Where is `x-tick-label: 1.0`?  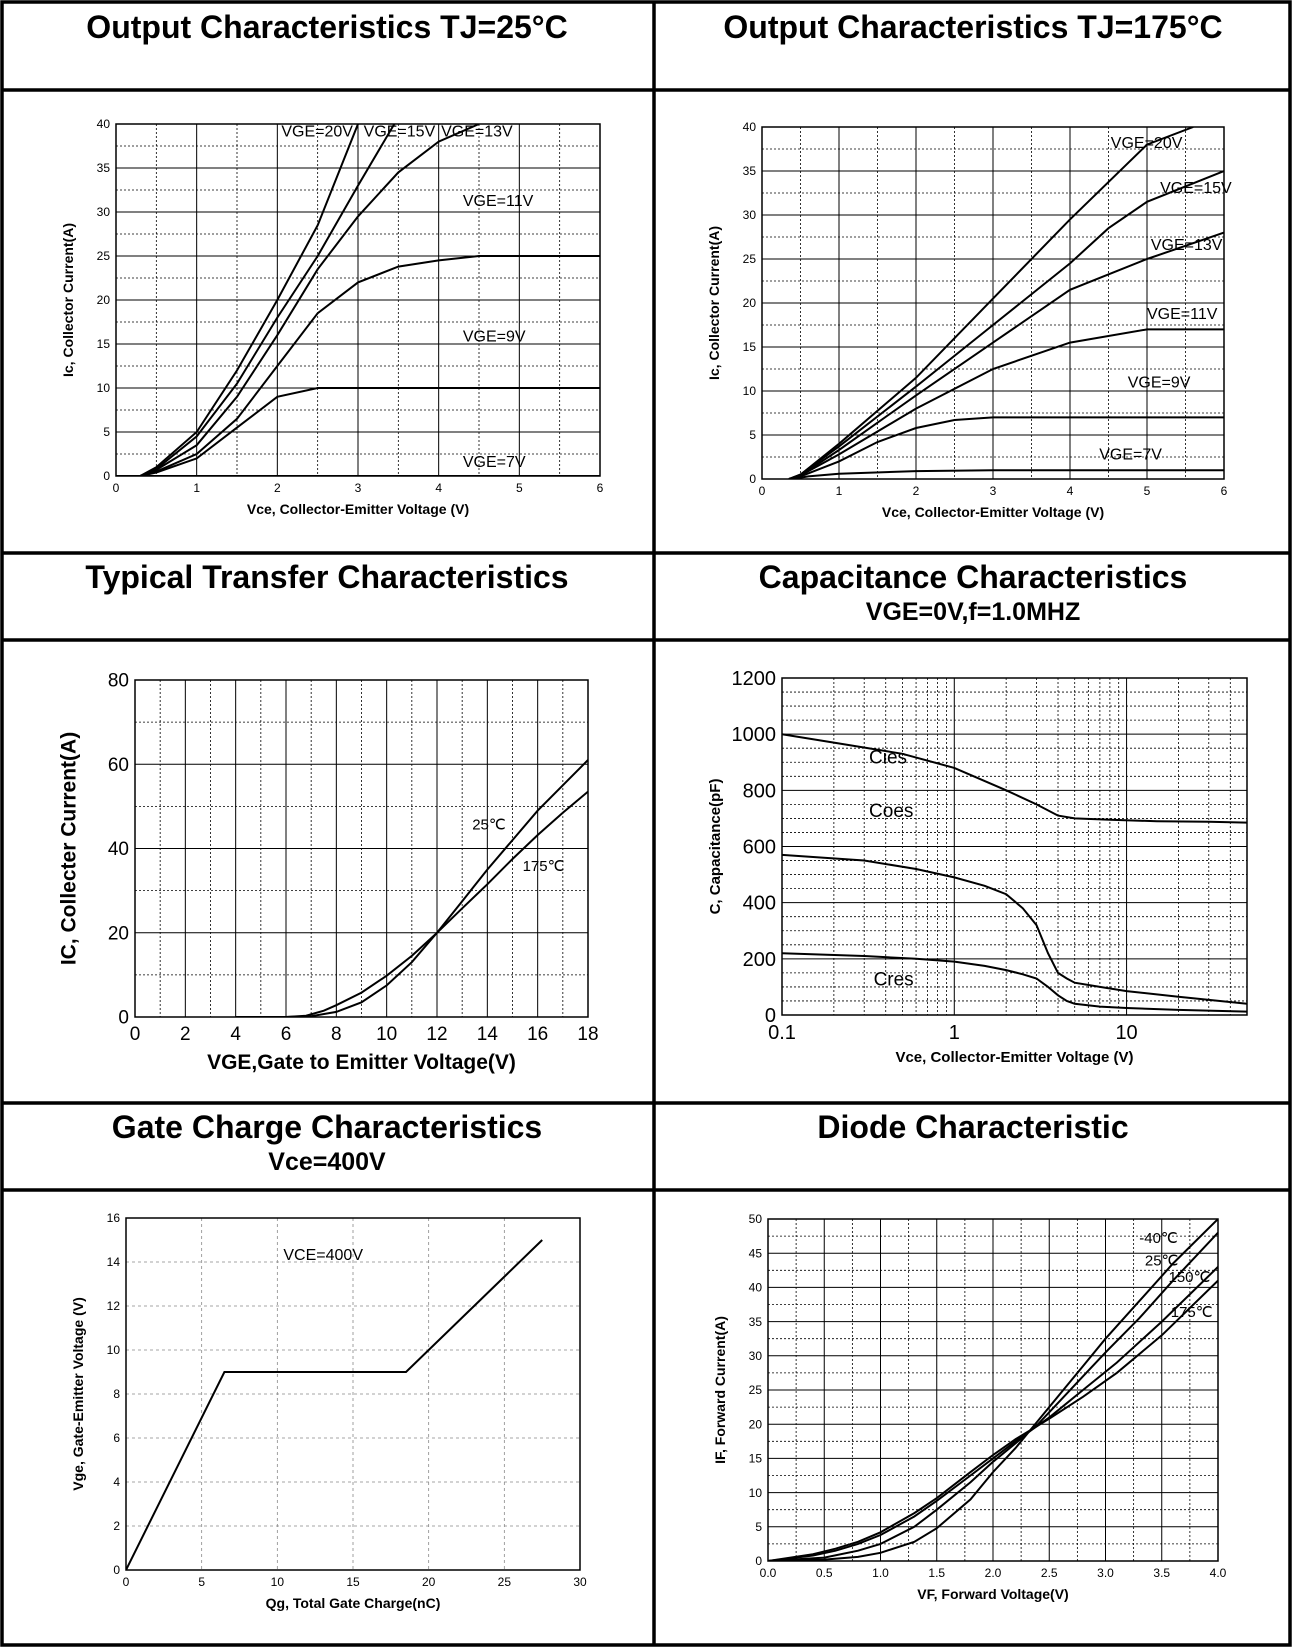 x-tick-label: 1.0 is located at coordinates (880, 1573).